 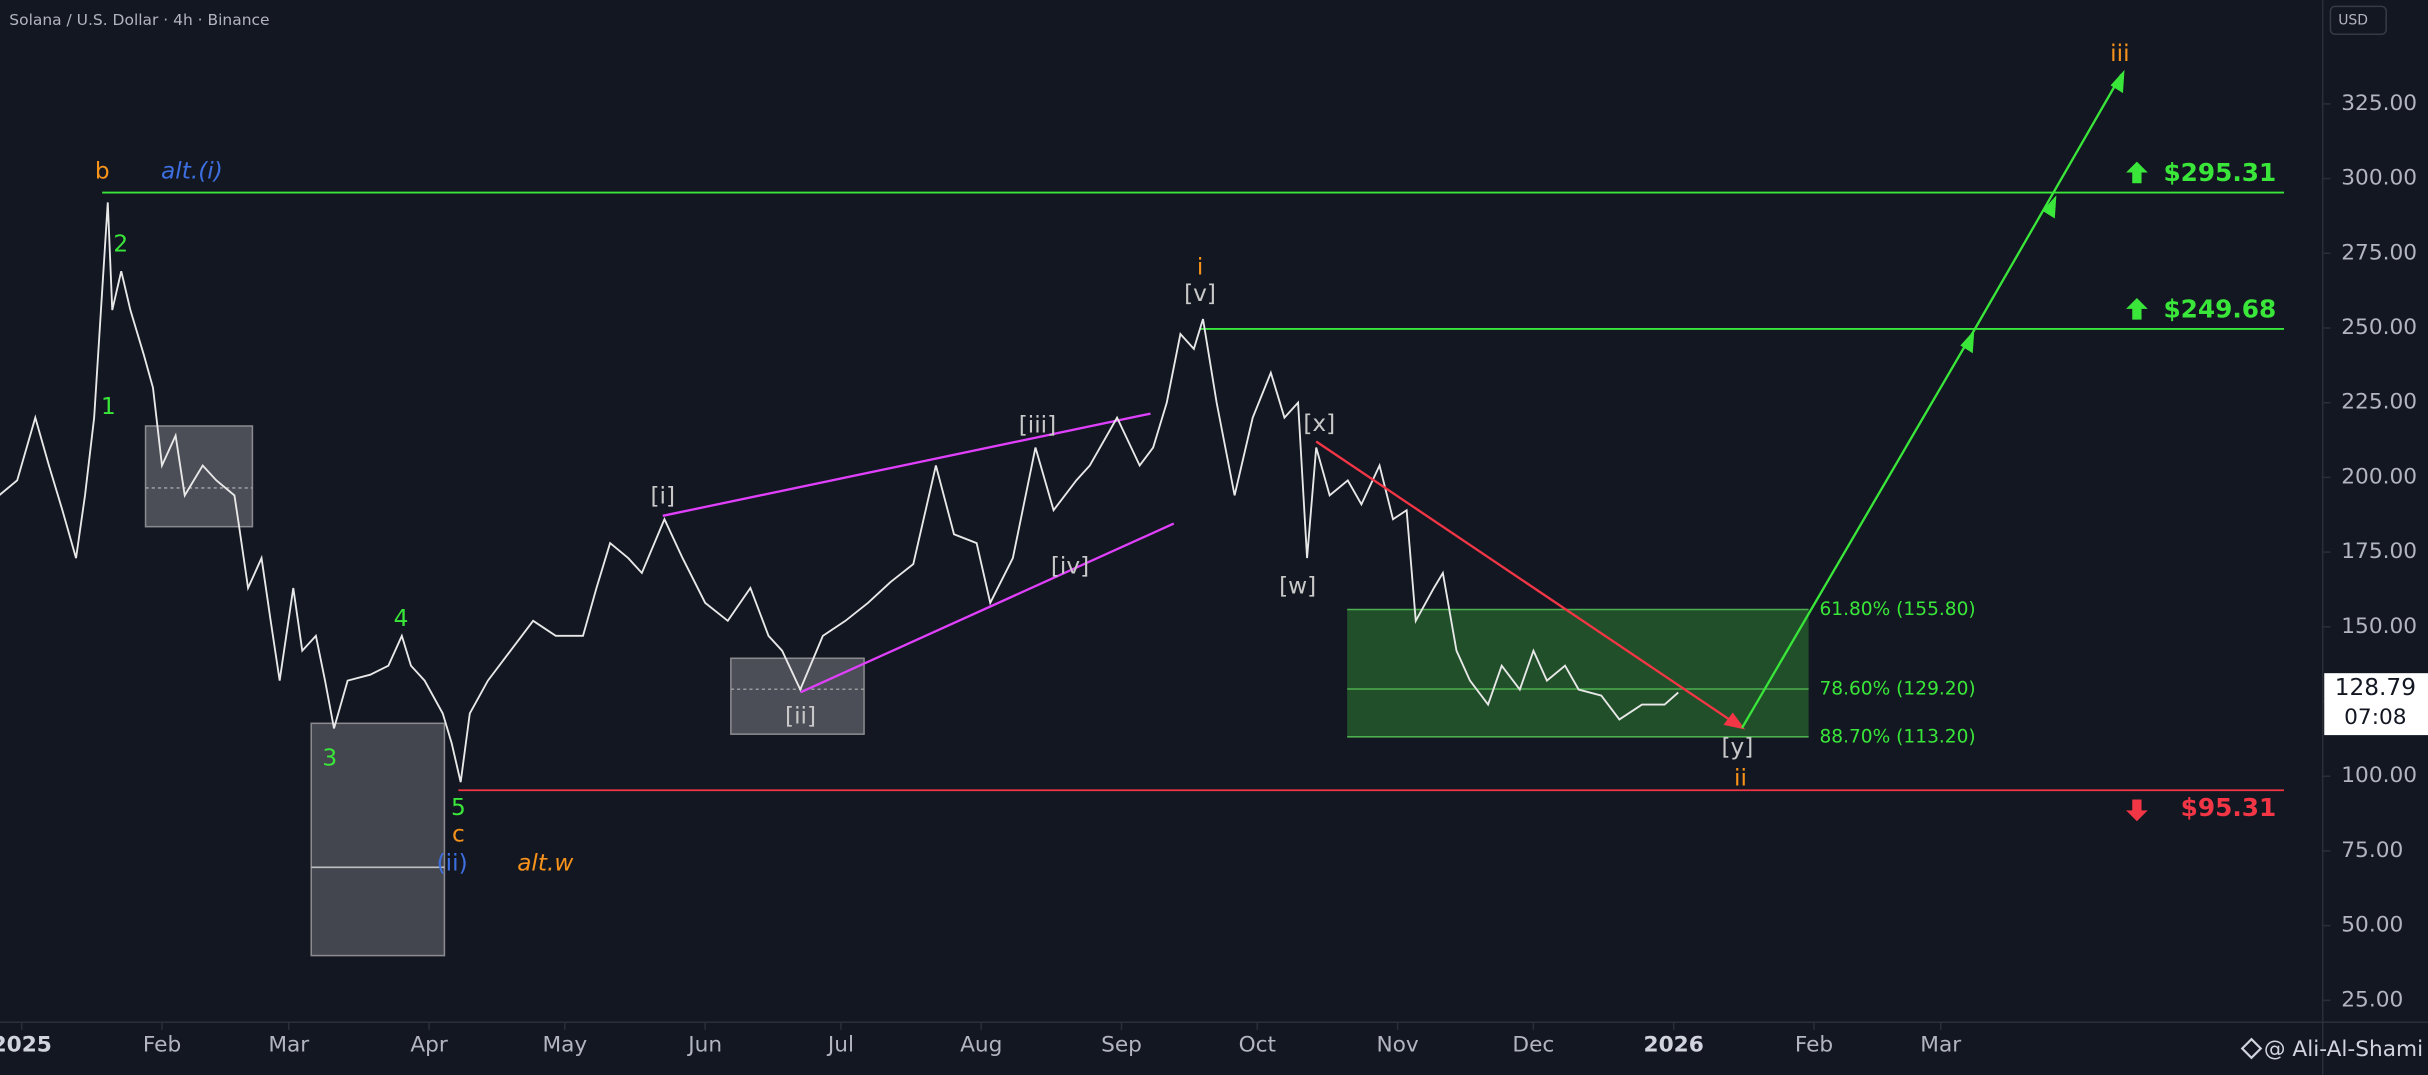 I want to click on x-tick-label: Nov, so click(x=1397, y=1044).